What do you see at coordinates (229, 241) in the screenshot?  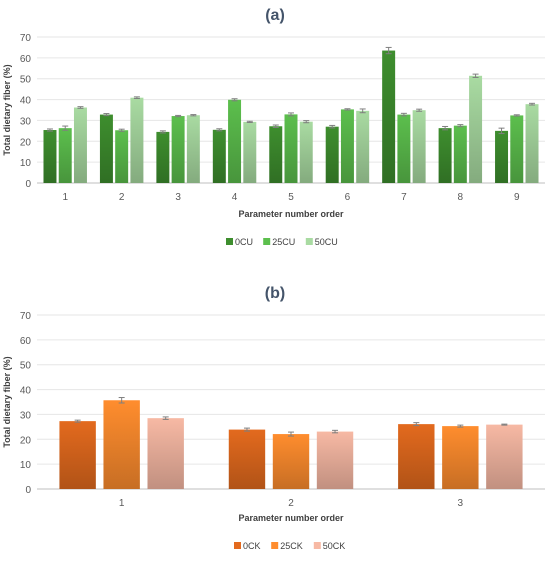 I see `legend-swatch-0cu` at bounding box center [229, 241].